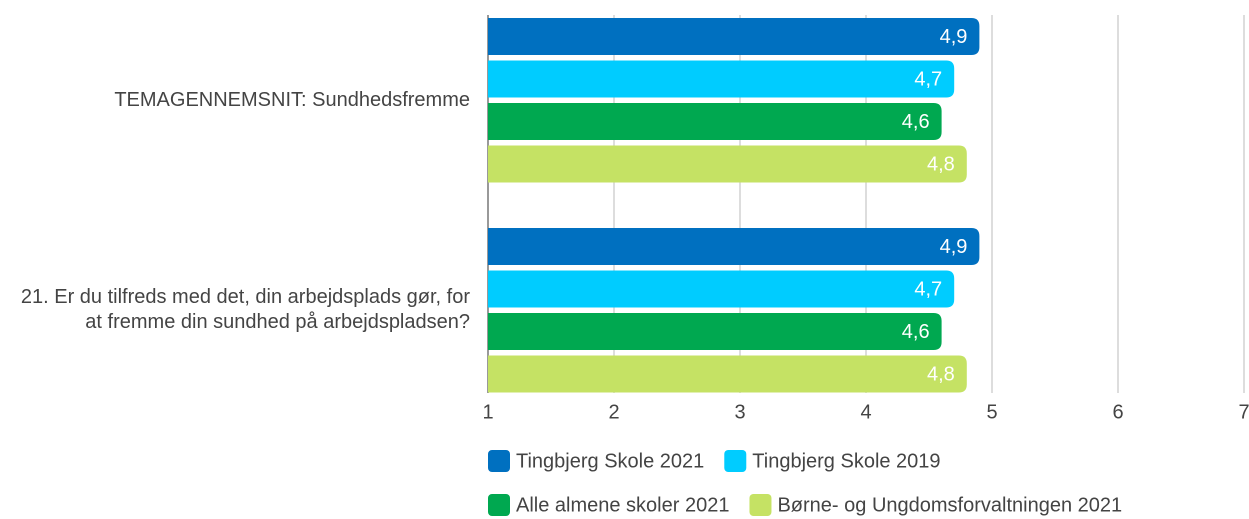 The image size is (1249, 519). I want to click on x-tick-label: 5, so click(991, 412).